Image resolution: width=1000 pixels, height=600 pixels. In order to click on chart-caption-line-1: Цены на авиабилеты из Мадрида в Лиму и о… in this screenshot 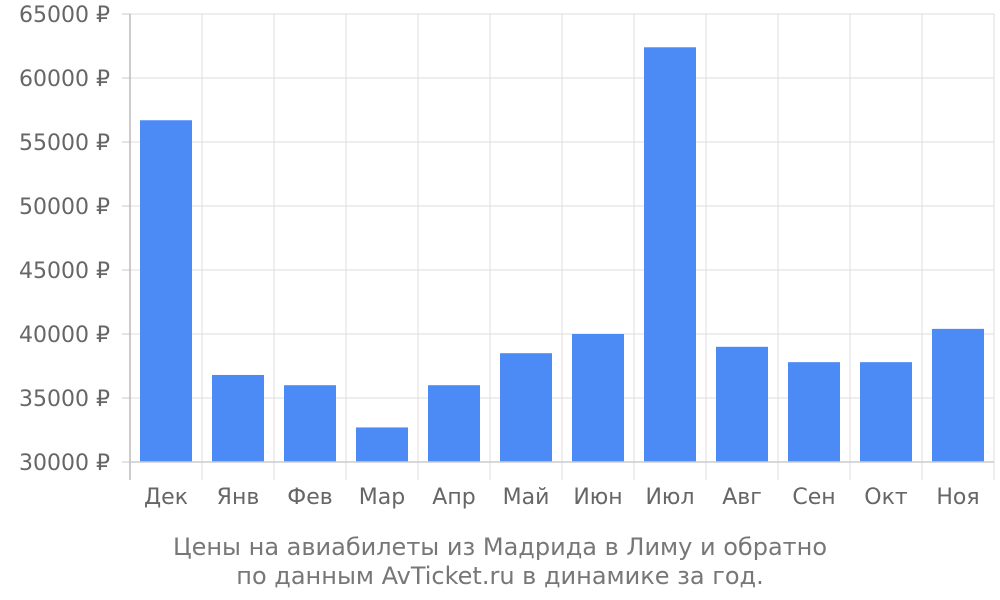, I will do `click(500, 547)`.